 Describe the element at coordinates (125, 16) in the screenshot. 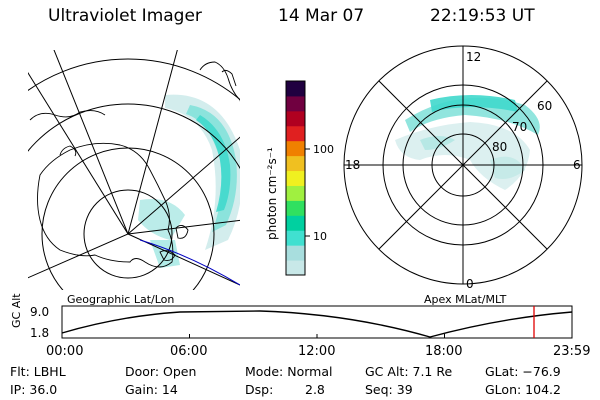

I see `instrument-title: Ultraviolet Imager` at that location.